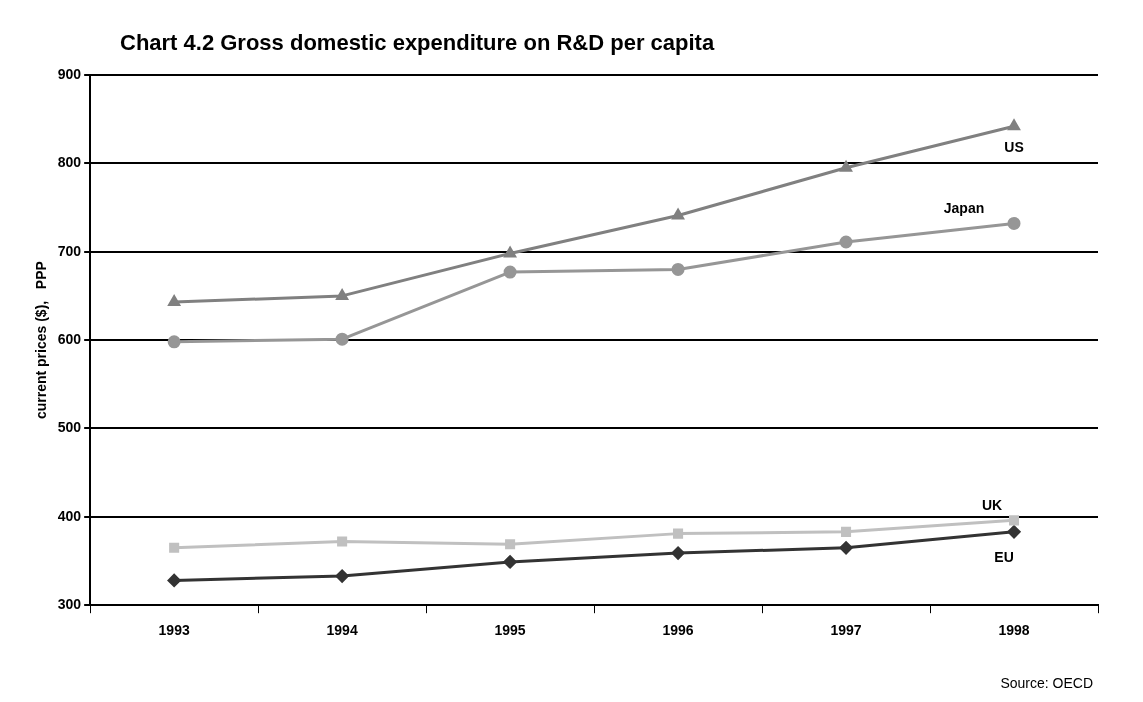  I want to click on x-tick-label: 1995, so click(510, 630).